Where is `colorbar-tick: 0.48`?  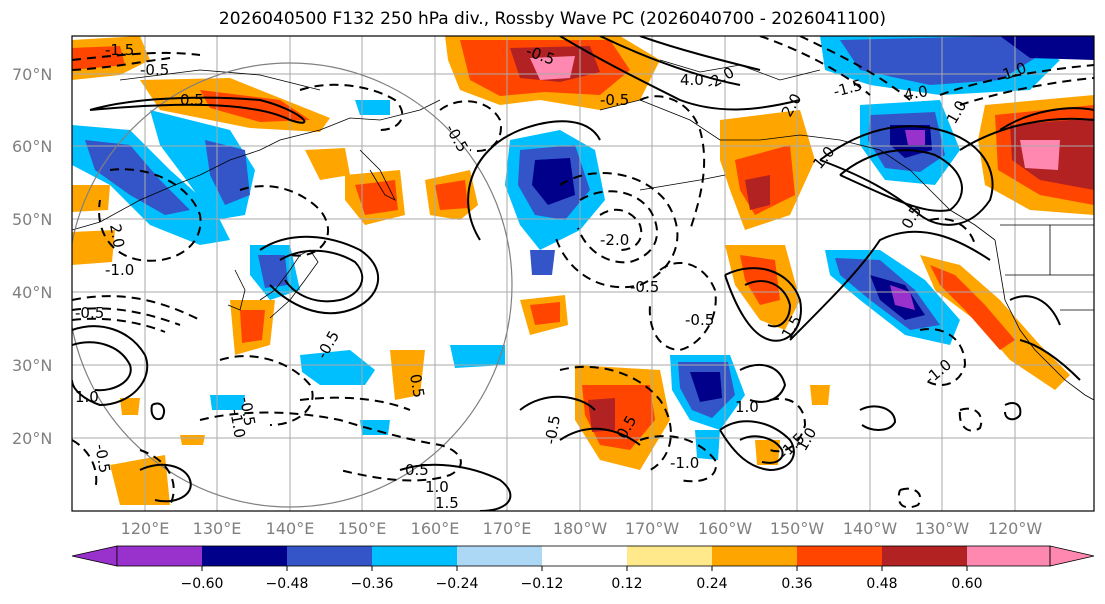
colorbar-tick: 0.48 is located at coordinates (881, 584).